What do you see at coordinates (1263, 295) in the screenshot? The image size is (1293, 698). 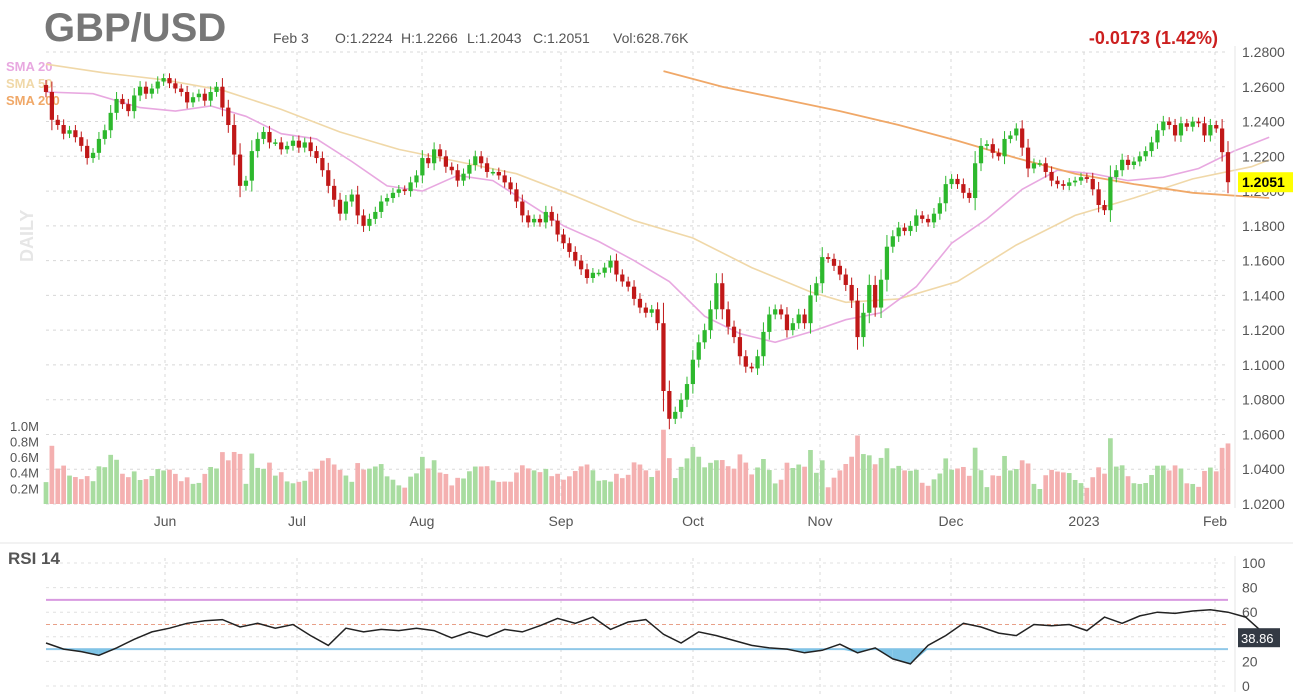 I see `price-tick-label: 1.1400` at bounding box center [1263, 295].